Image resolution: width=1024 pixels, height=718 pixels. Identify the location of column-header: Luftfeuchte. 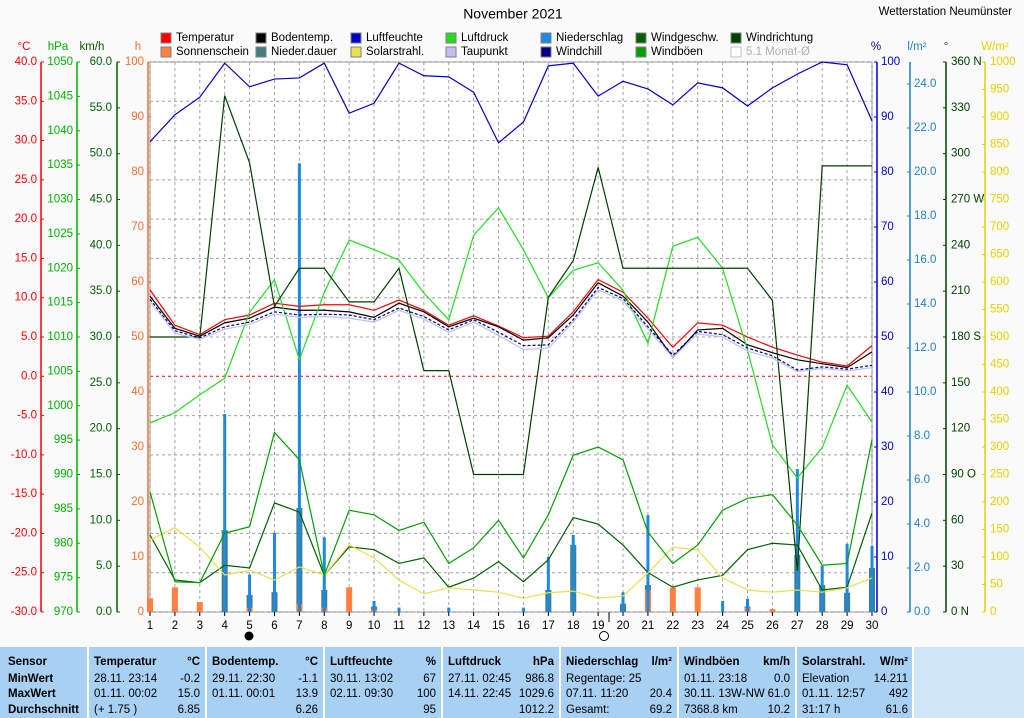
(361, 662).